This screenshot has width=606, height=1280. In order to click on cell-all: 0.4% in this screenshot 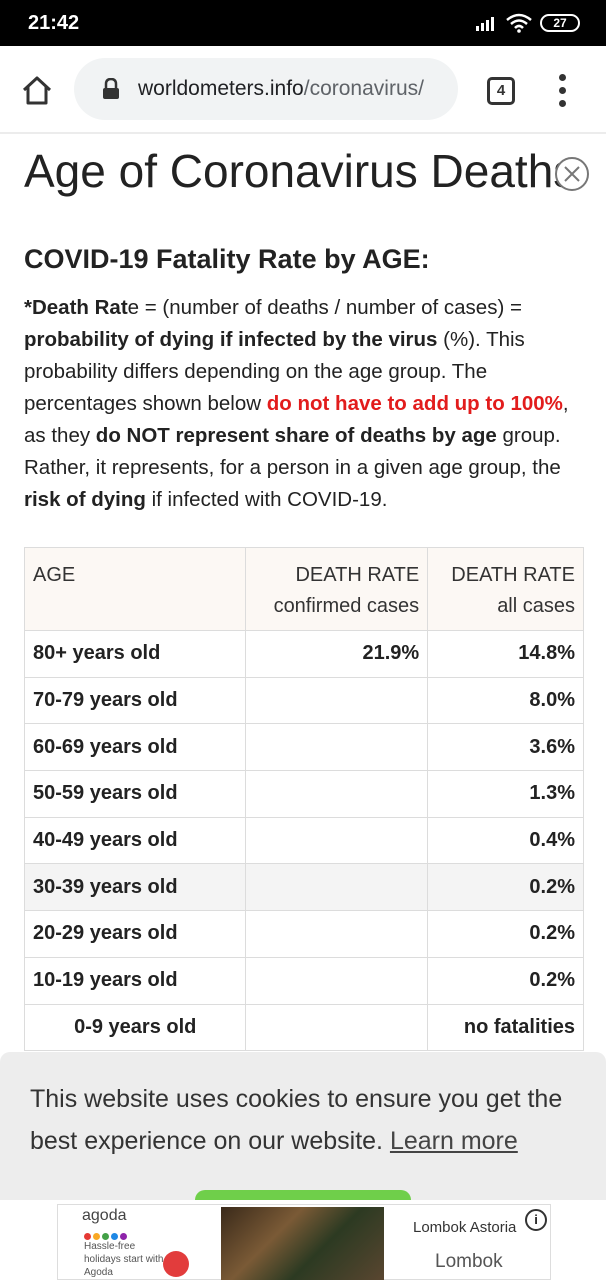, I will do `click(505, 840)`.